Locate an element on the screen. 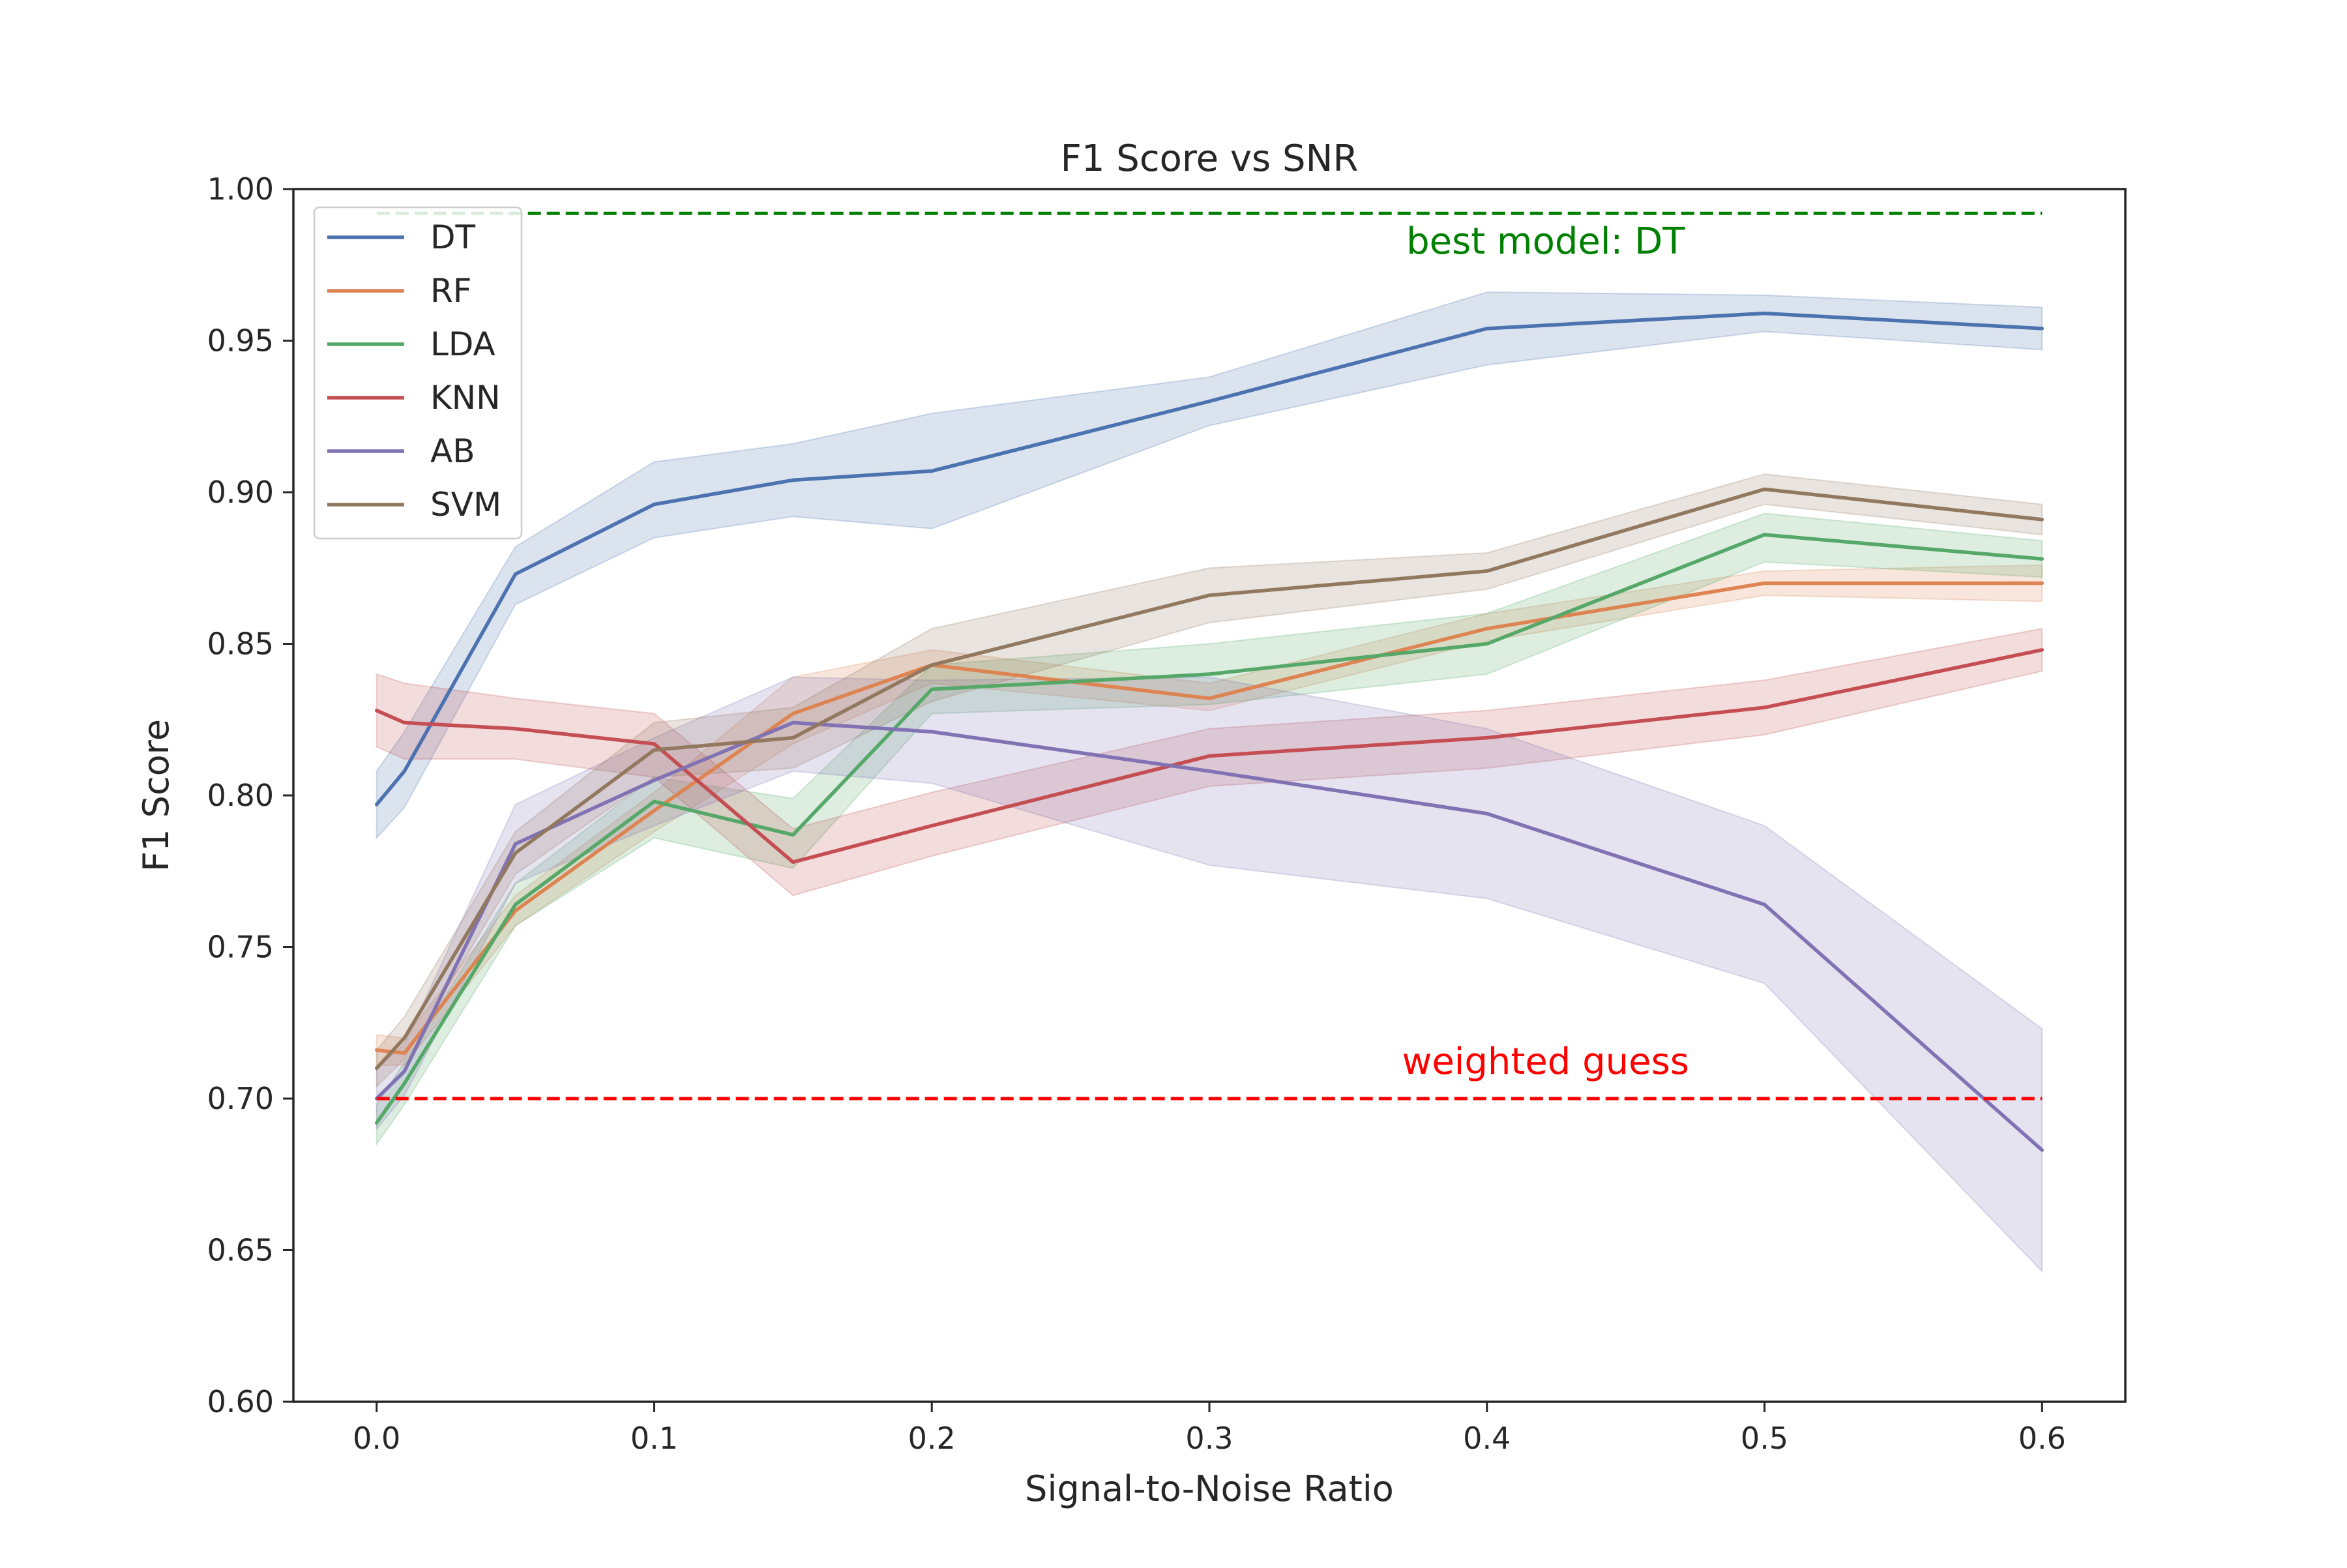  y-tick-label: 0.95 is located at coordinates (240, 341).